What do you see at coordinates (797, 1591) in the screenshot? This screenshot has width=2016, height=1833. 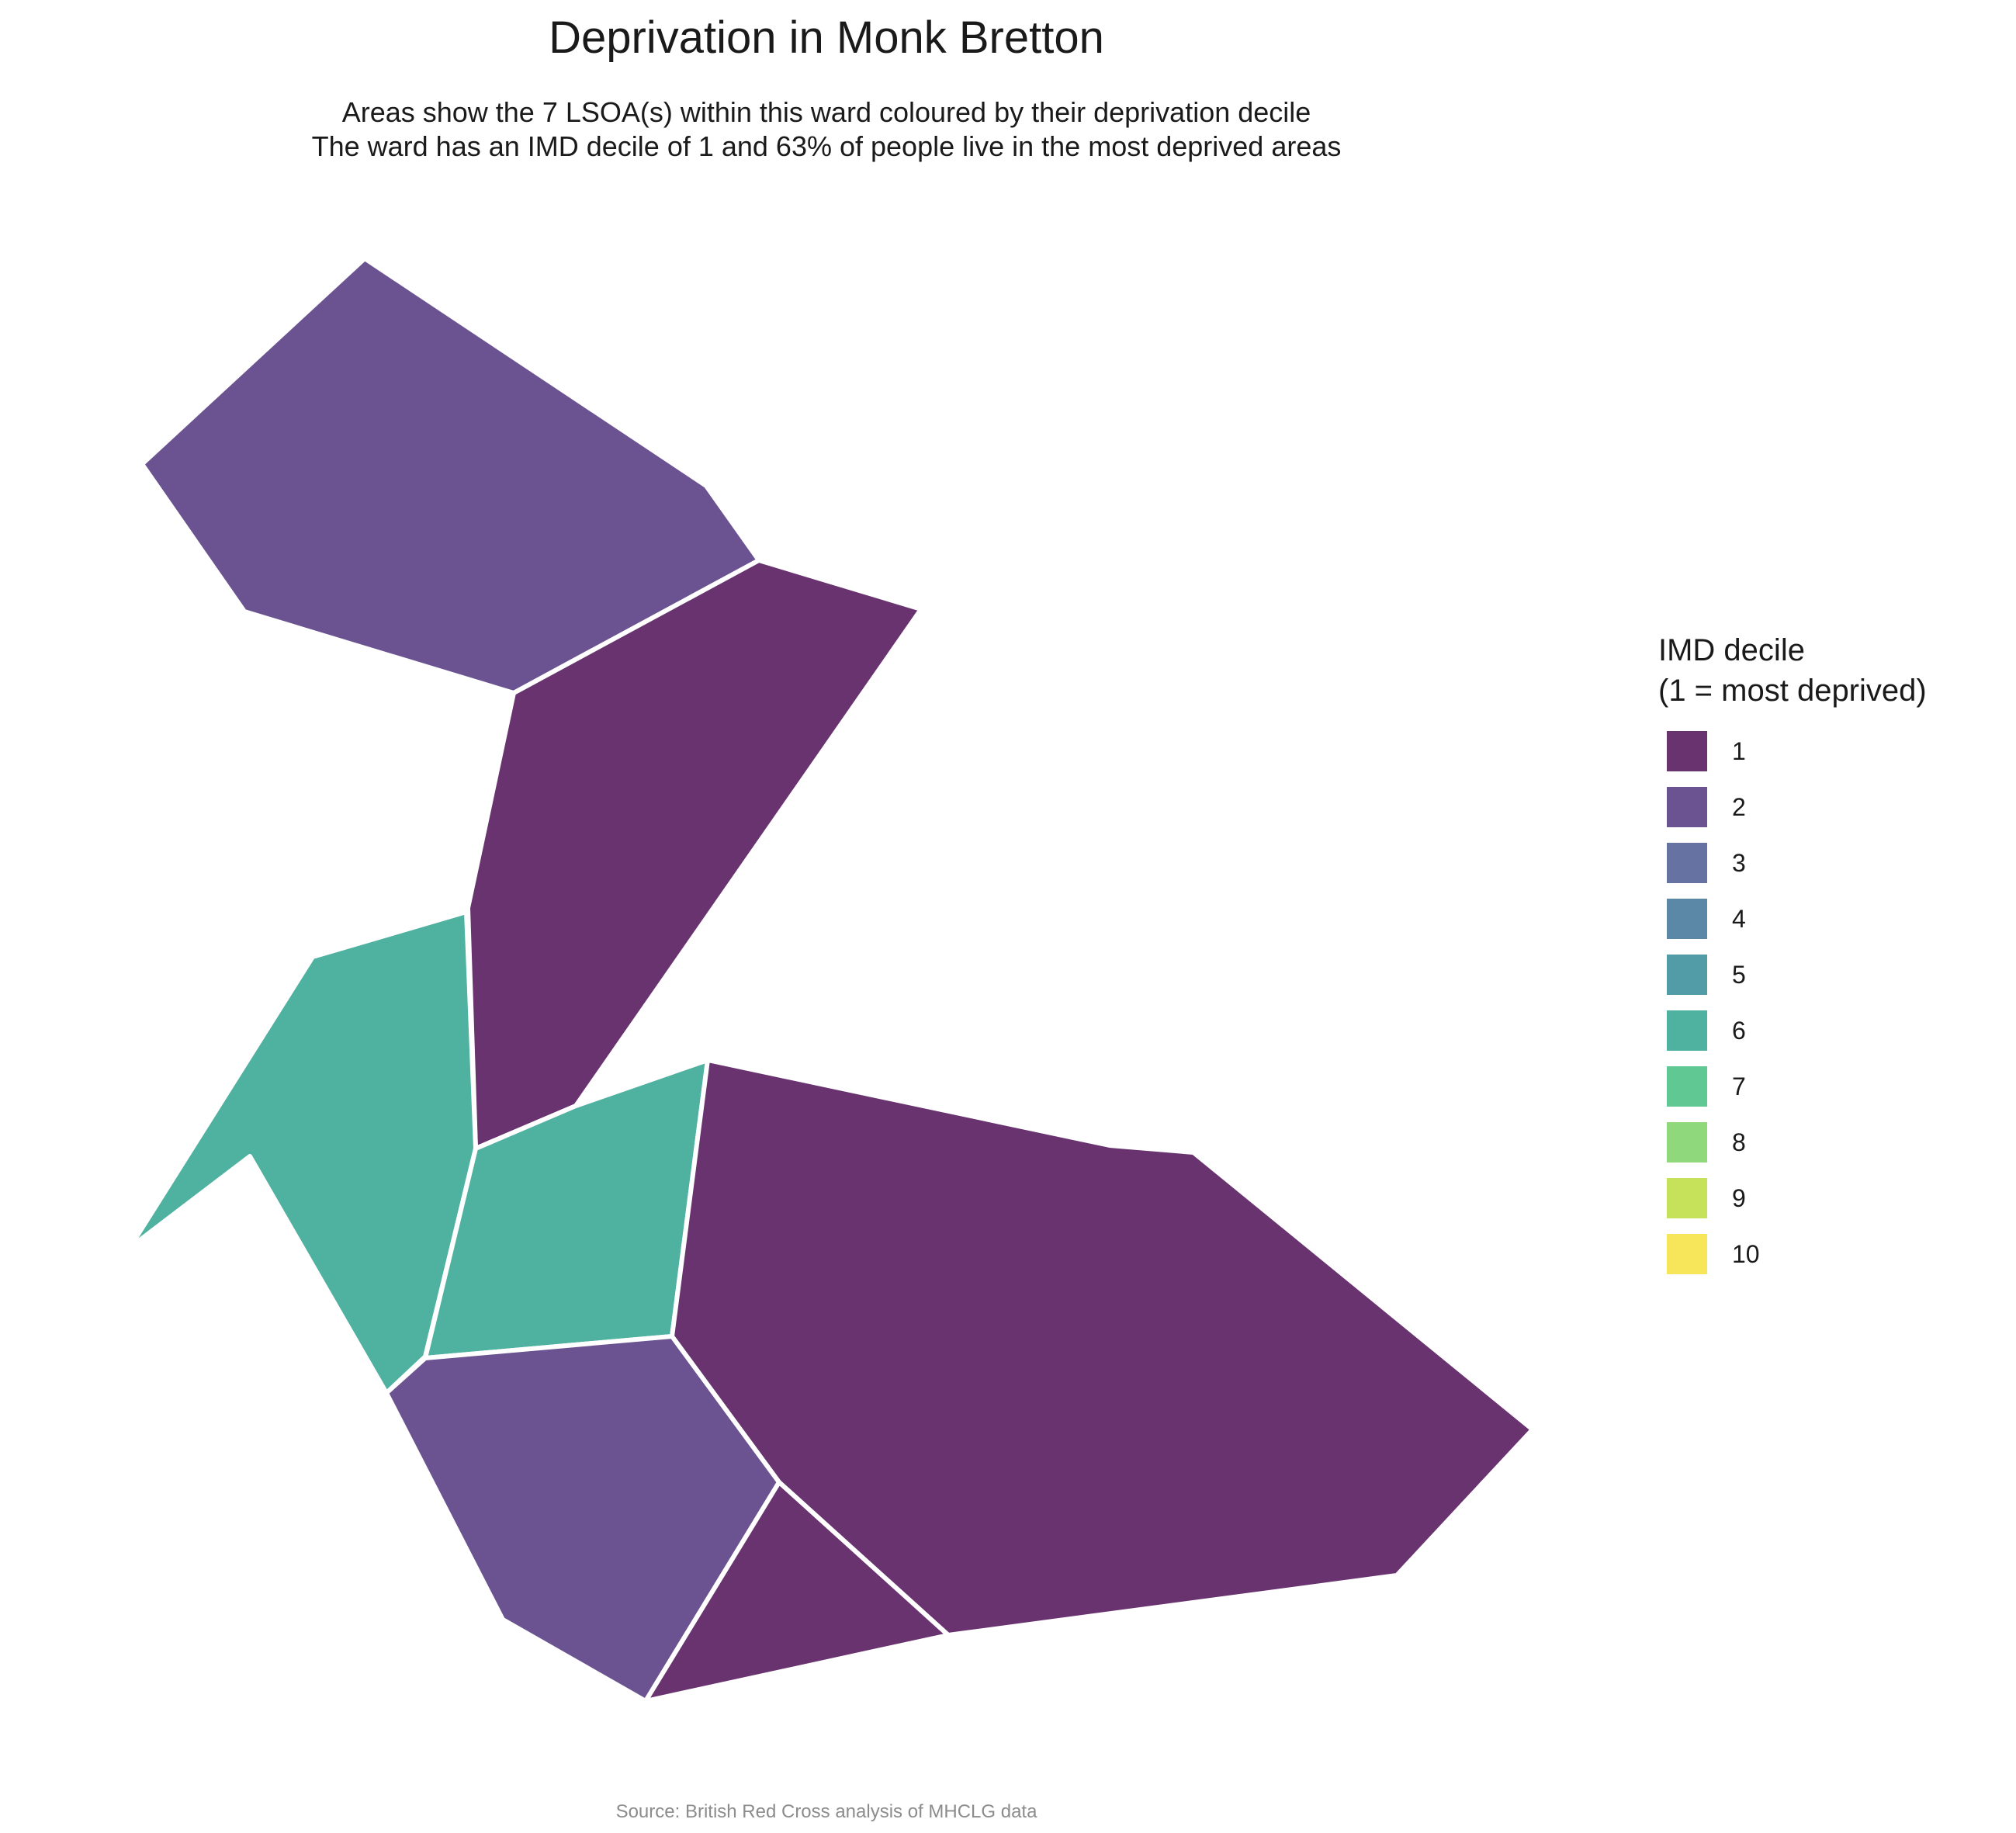 I see `lsoa-south` at bounding box center [797, 1591].